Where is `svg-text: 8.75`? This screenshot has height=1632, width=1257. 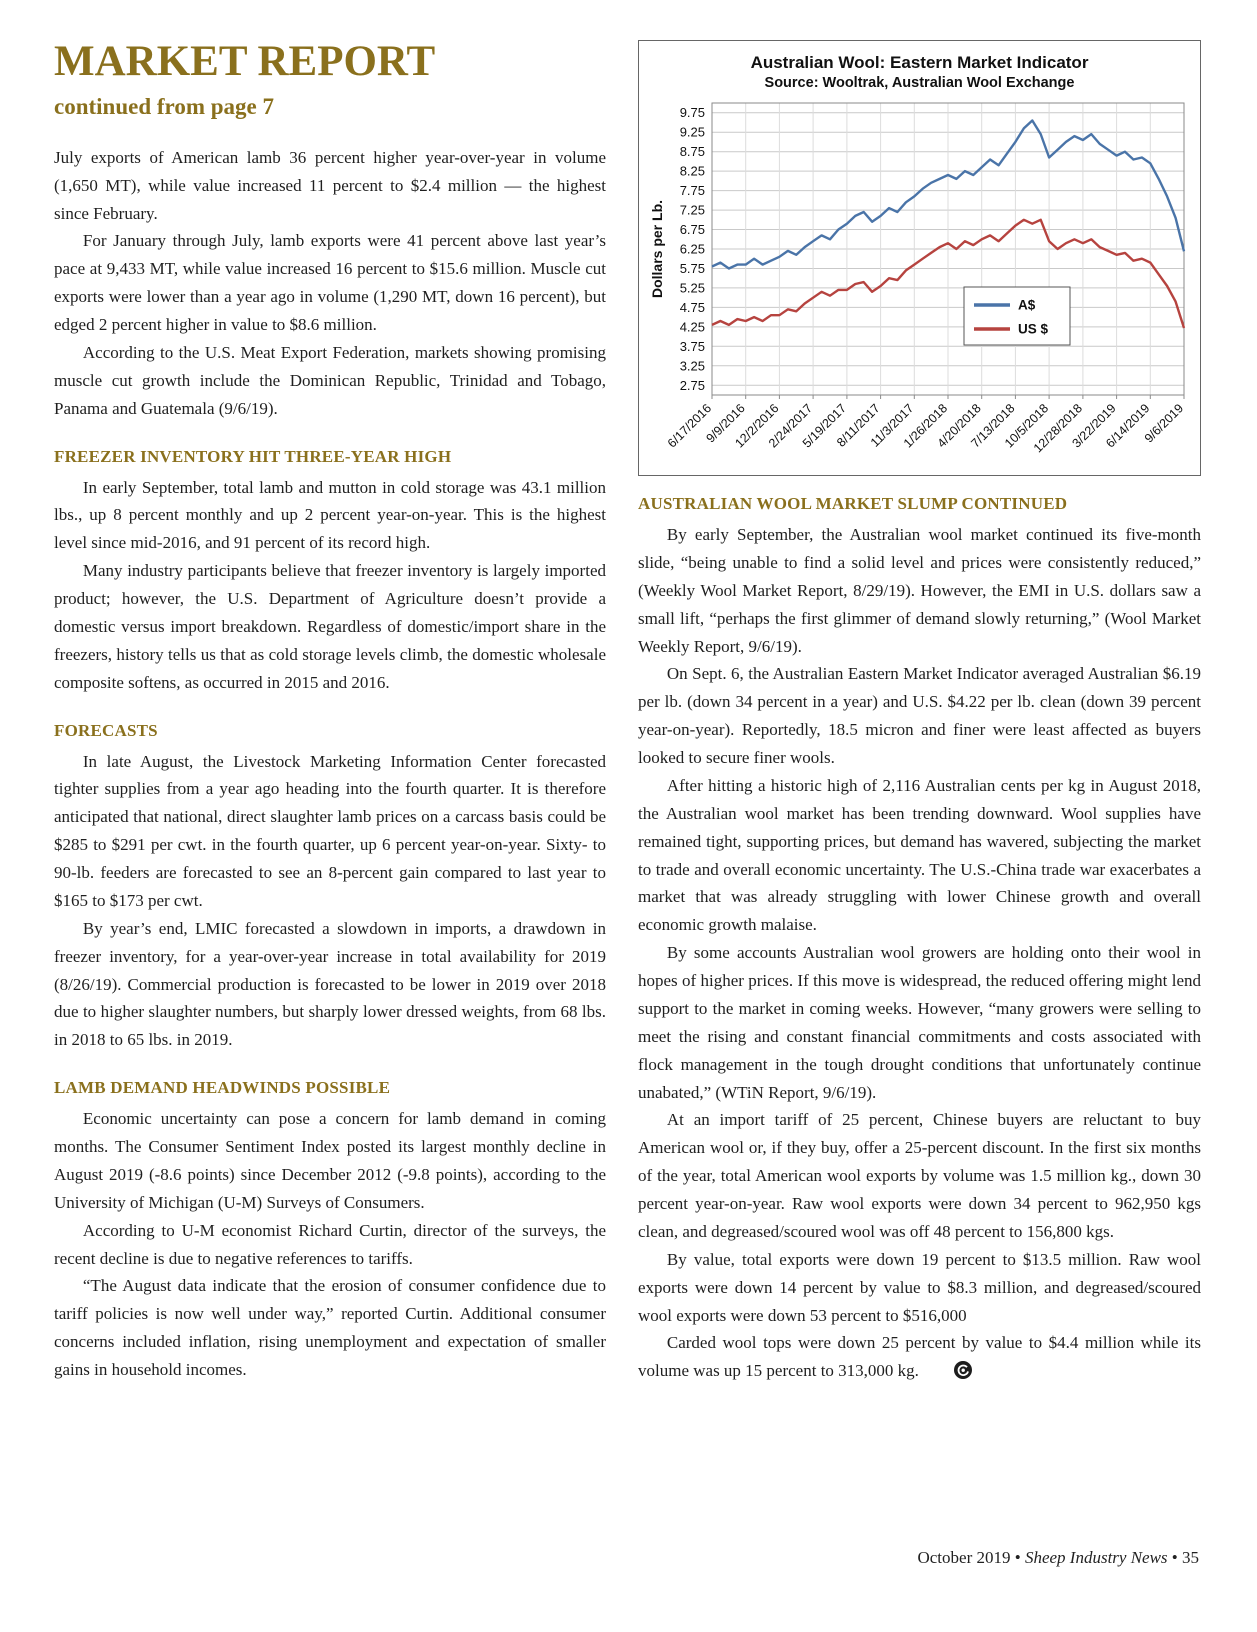
svg-text: 8.75 is located at coordinates (691, 151).